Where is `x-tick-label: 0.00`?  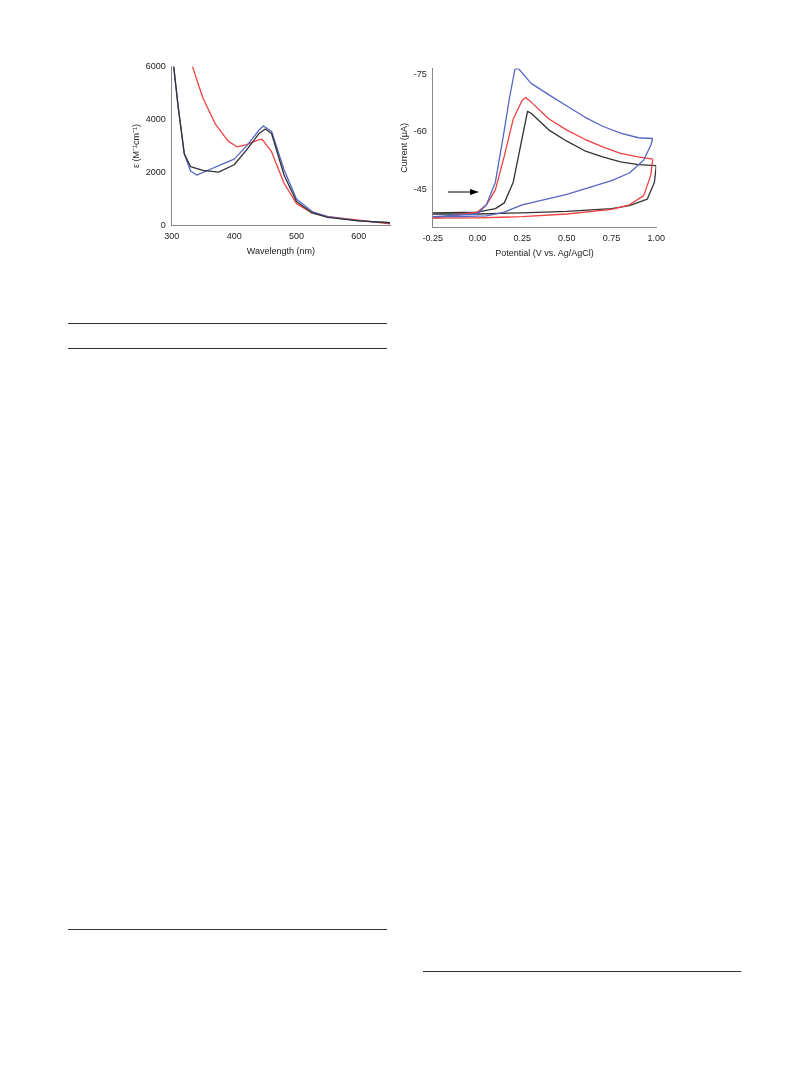 x-tick-label: 0.00 is located at coordinates (477, 238).